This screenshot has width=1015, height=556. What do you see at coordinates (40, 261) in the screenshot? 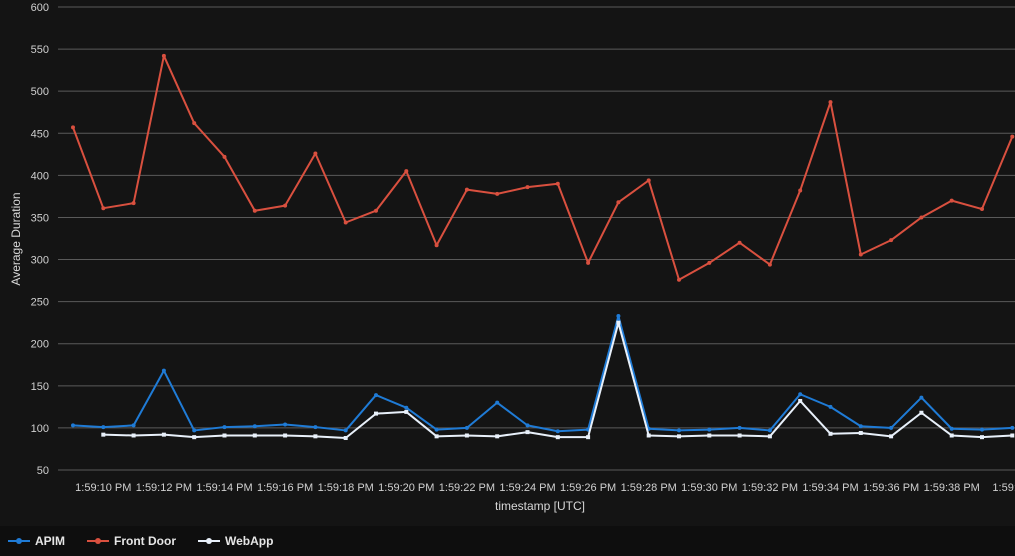
I see `y-tick-label: 300` at bounding box center [40, 261].